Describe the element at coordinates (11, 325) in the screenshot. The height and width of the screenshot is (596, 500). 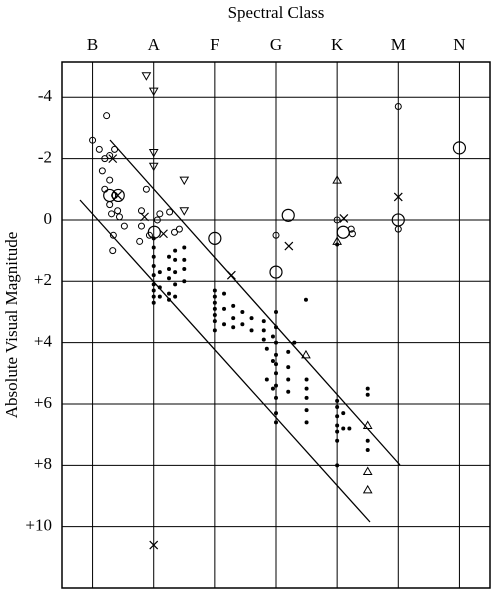
I see `y-axis-label: Absolute Visual Magnitude` at that location.